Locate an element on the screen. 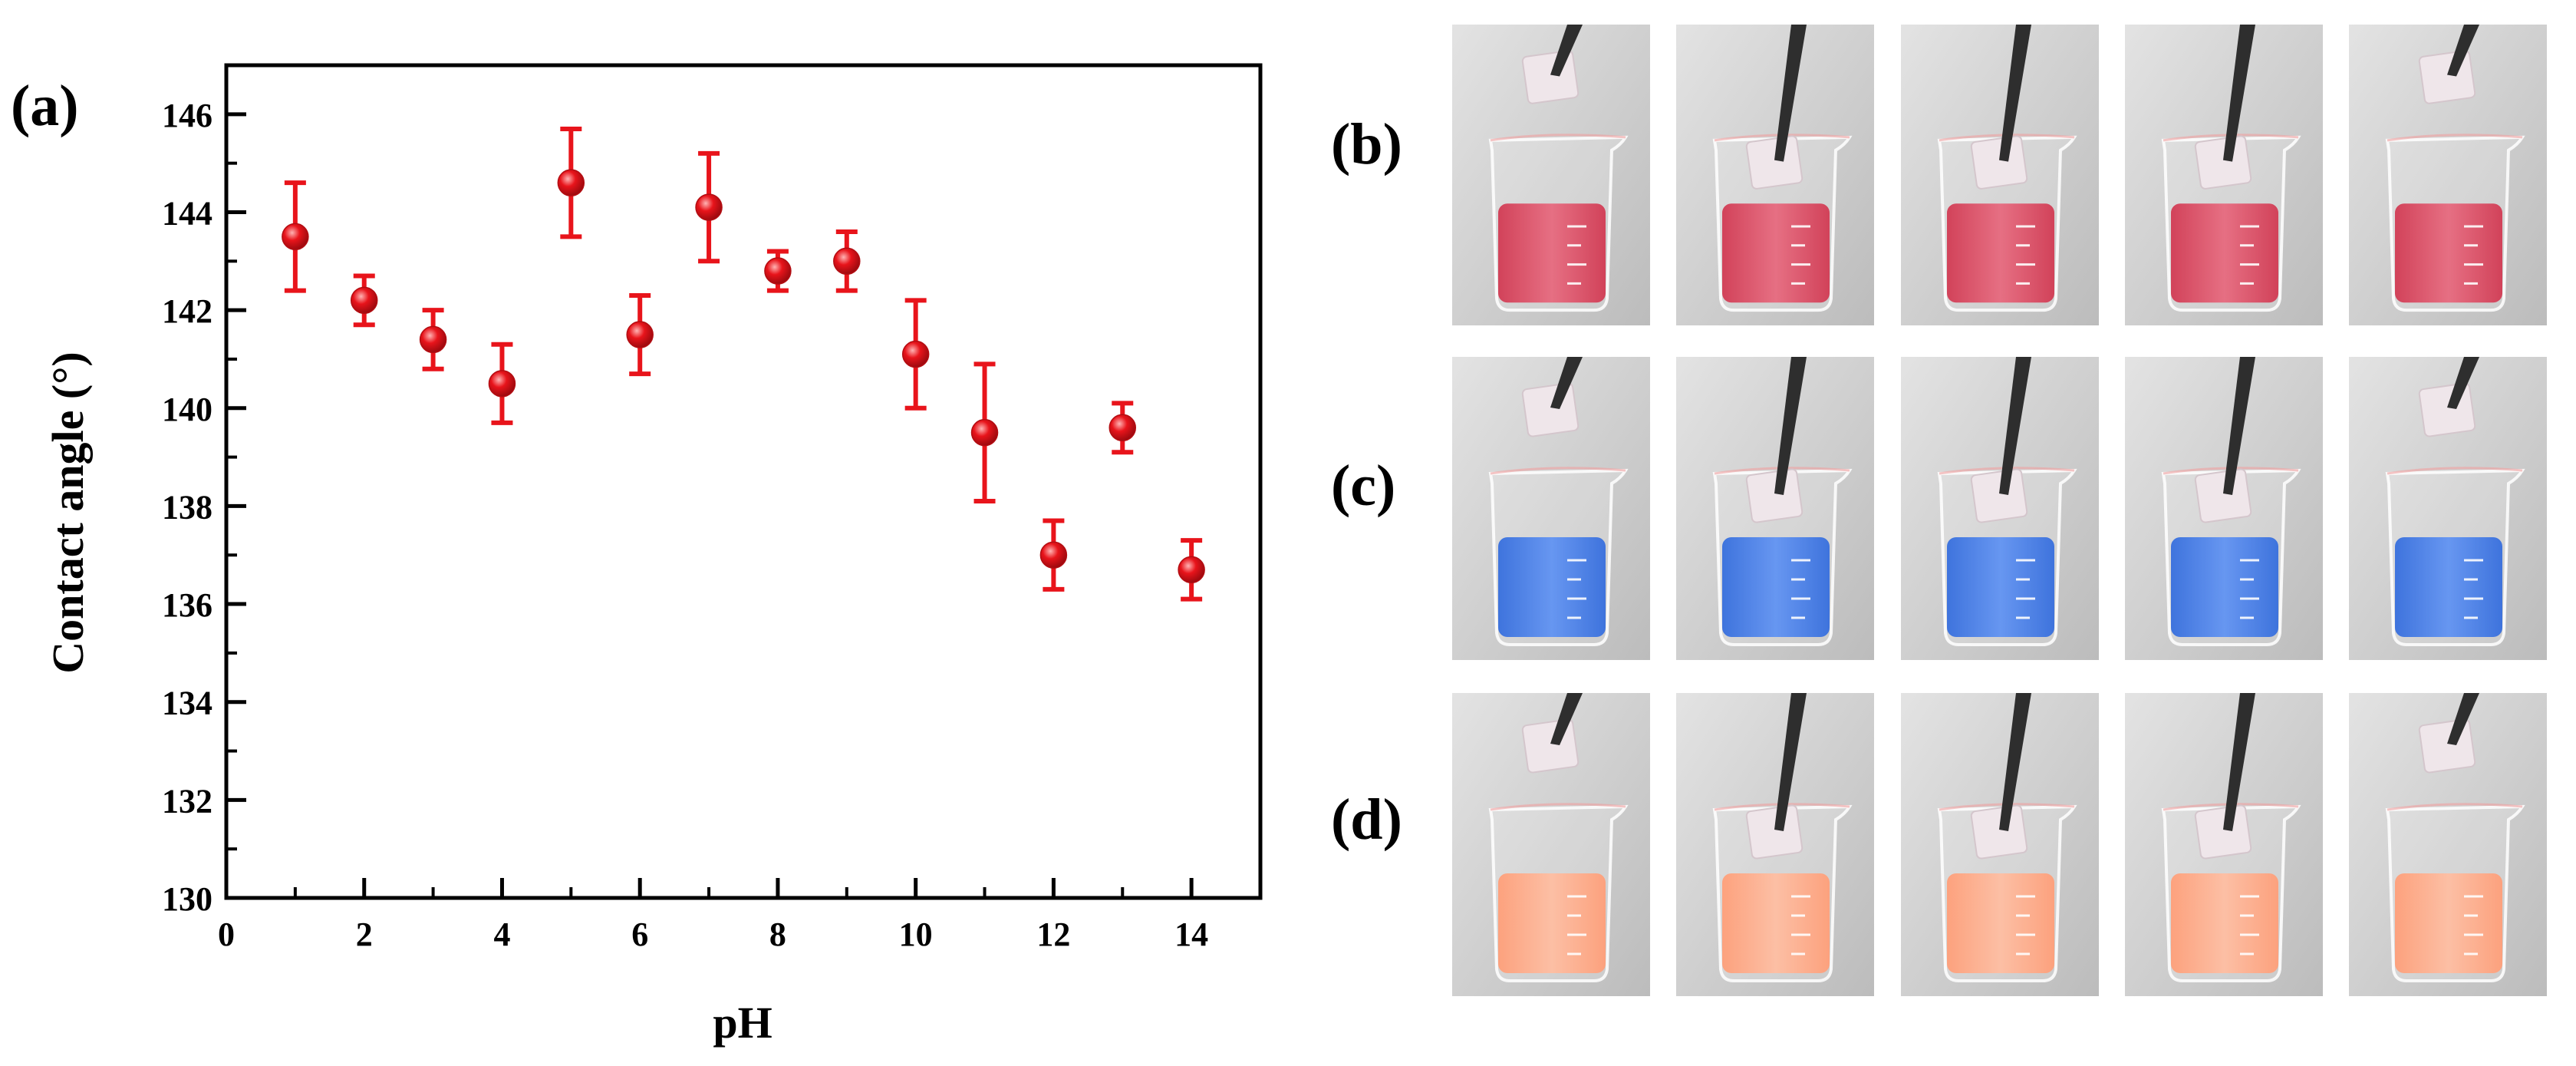 This screenshot has height=1066, width=2576. y-tick-label: 136 is located at coordinates (187, 605).